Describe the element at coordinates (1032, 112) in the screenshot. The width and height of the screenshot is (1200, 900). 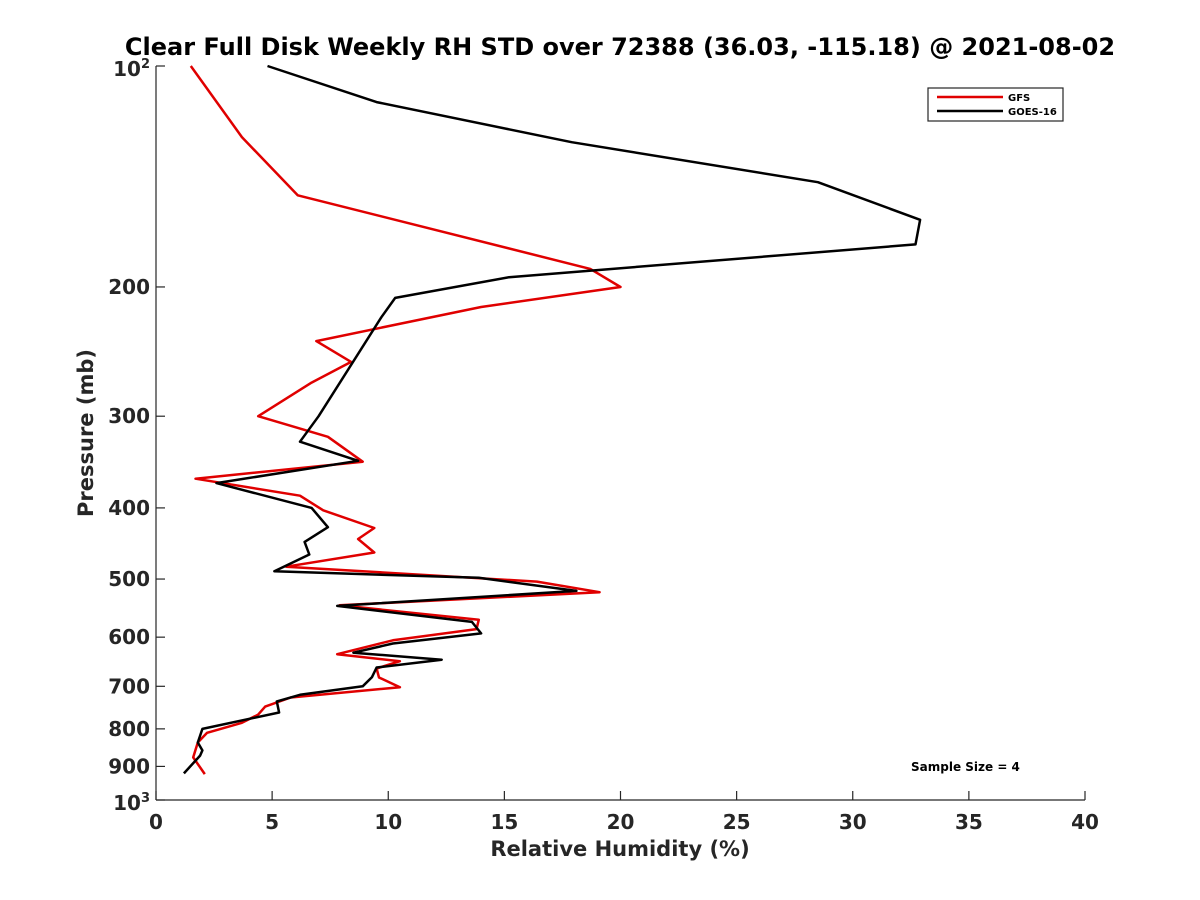
I see `legend-label-goes-16: GOES-16` at that location.